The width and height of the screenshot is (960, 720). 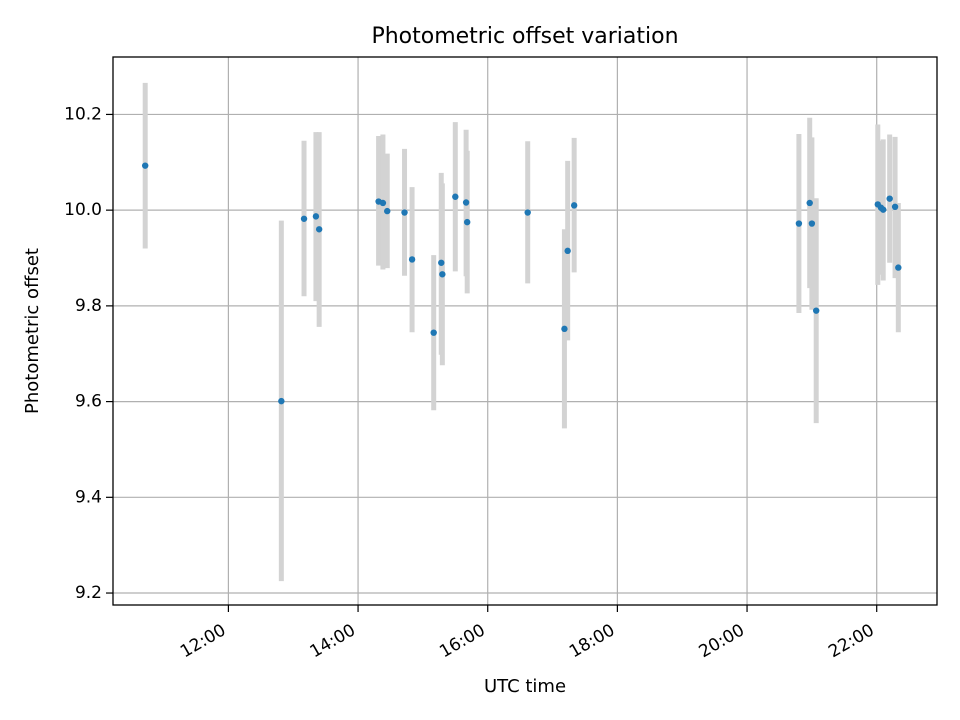 I want to click on chart-title: Photometric offset variation, so click(x=524, y=36).